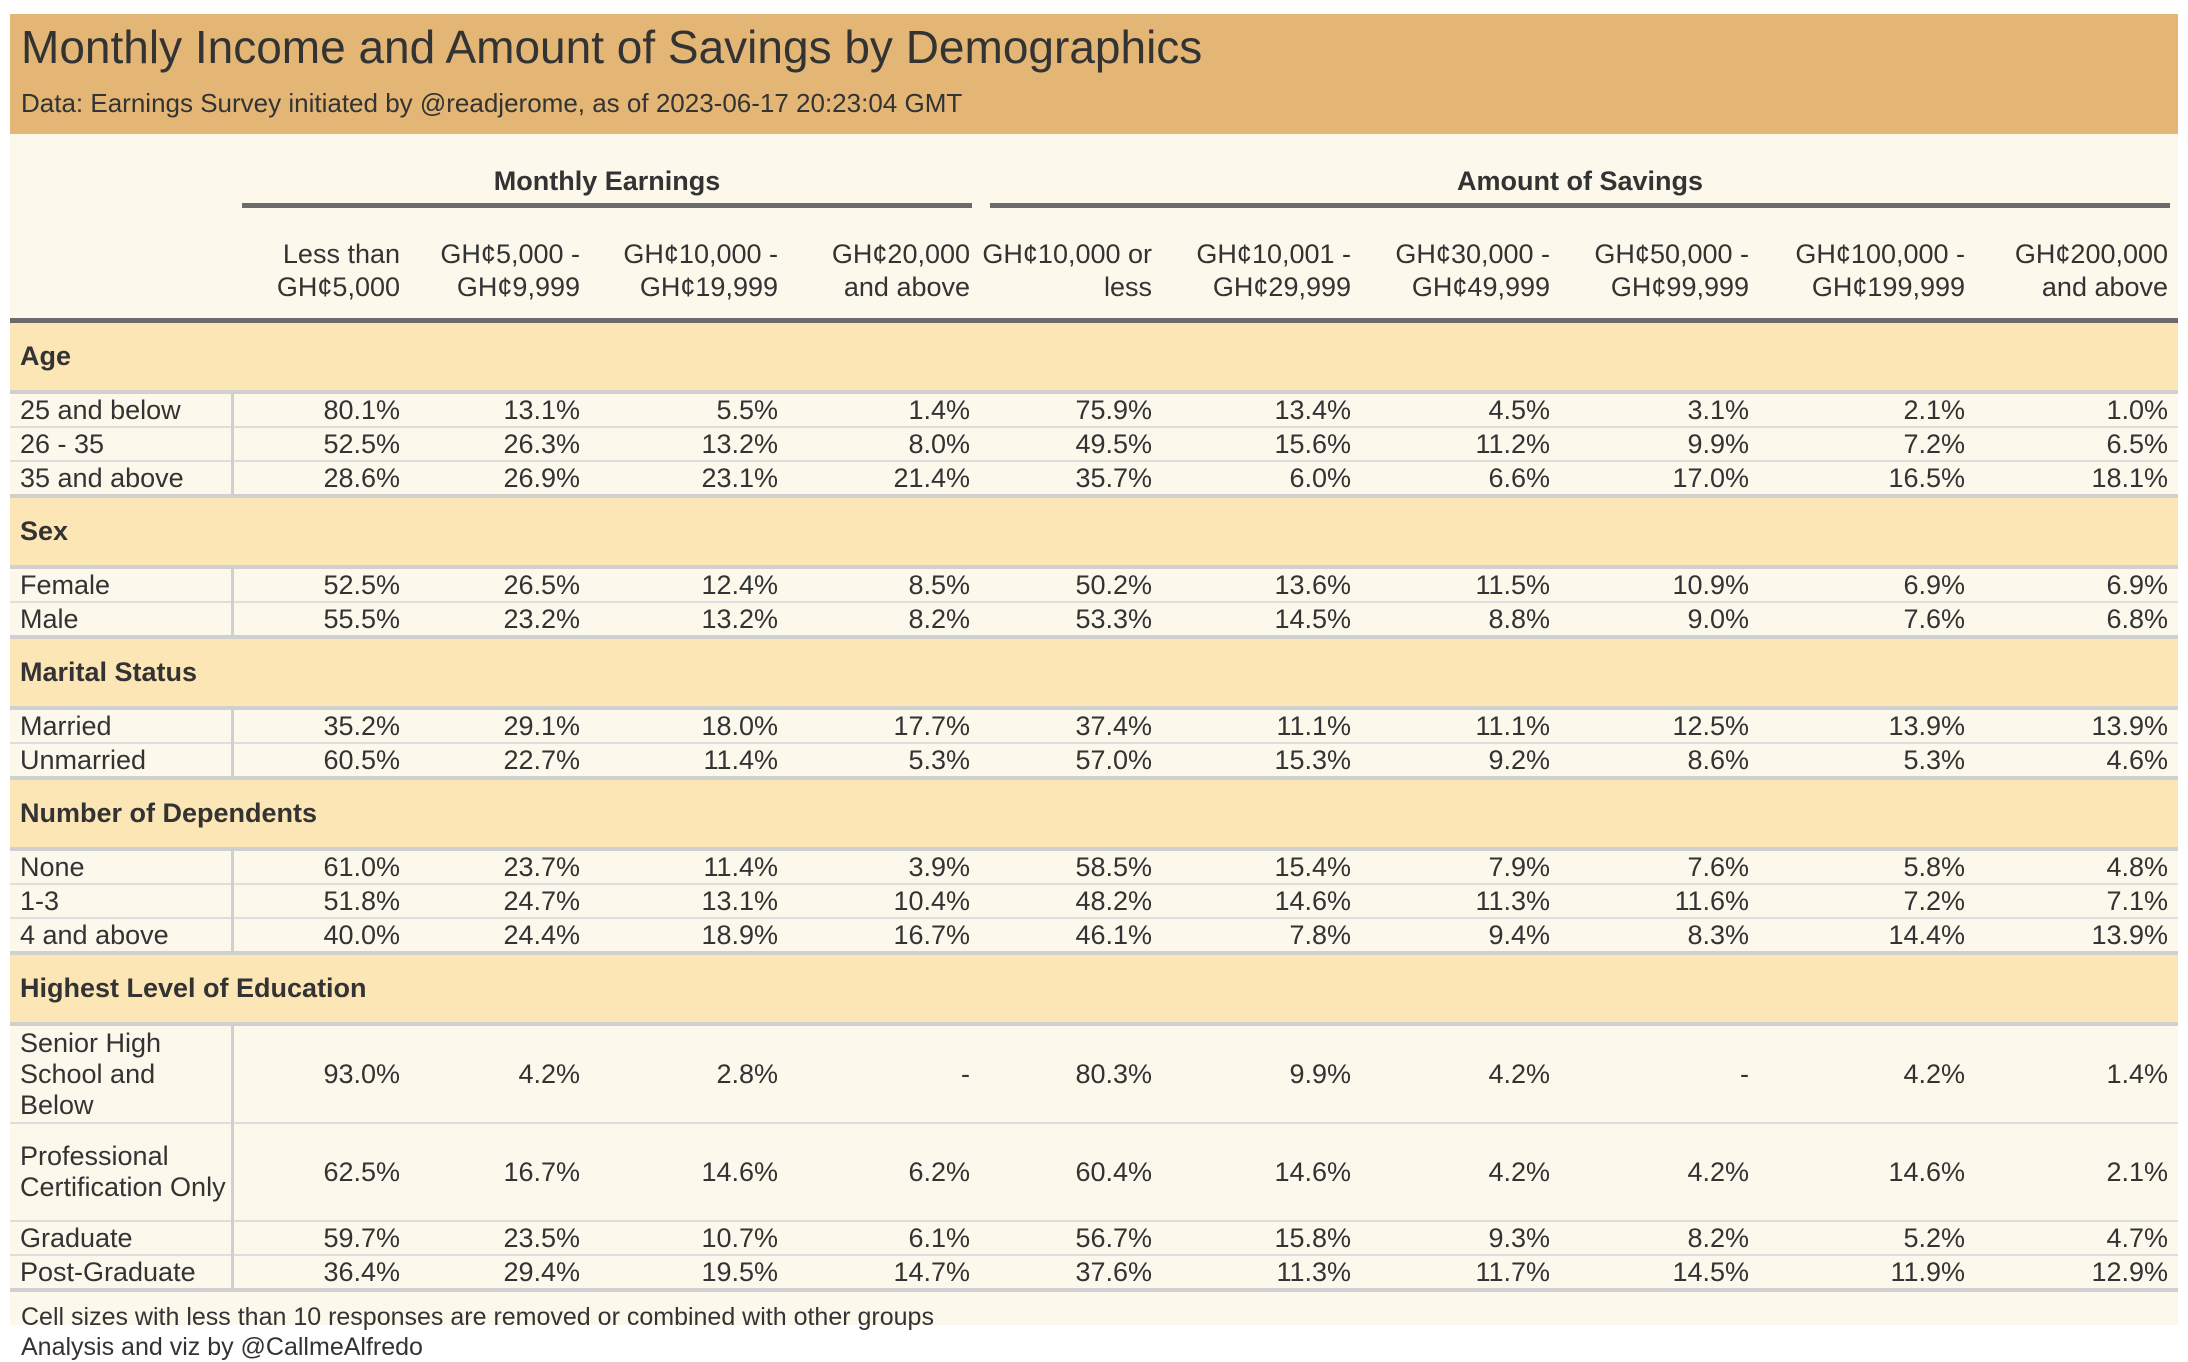 The image size is (2188, 1362). I want to click on table-cell: 26.5%, so click(500, 585).